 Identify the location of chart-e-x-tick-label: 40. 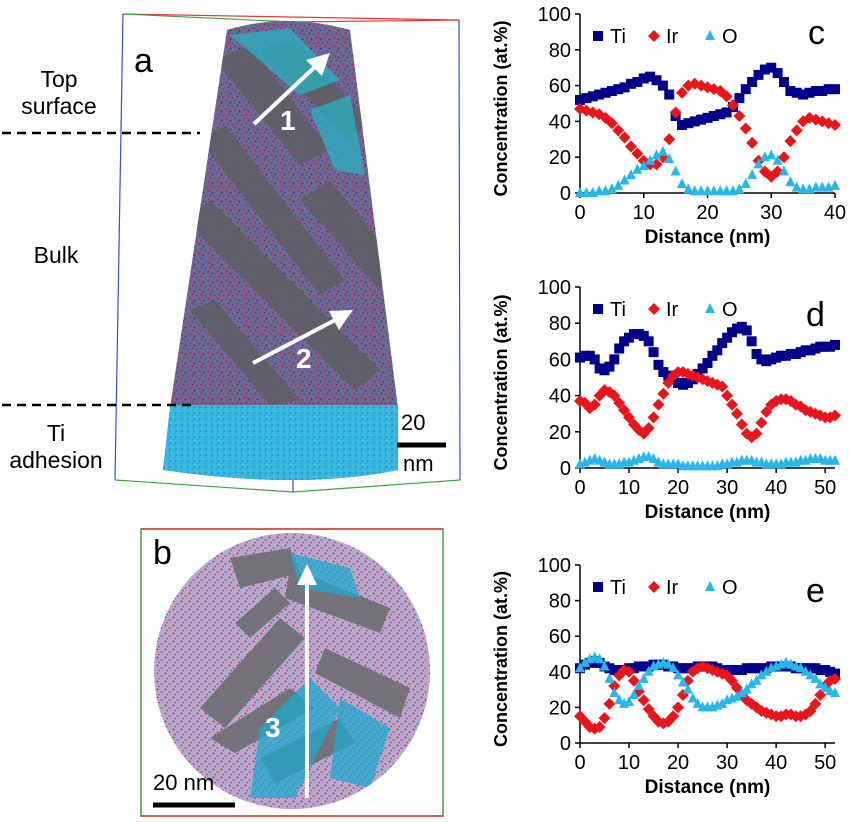
(776, 763).